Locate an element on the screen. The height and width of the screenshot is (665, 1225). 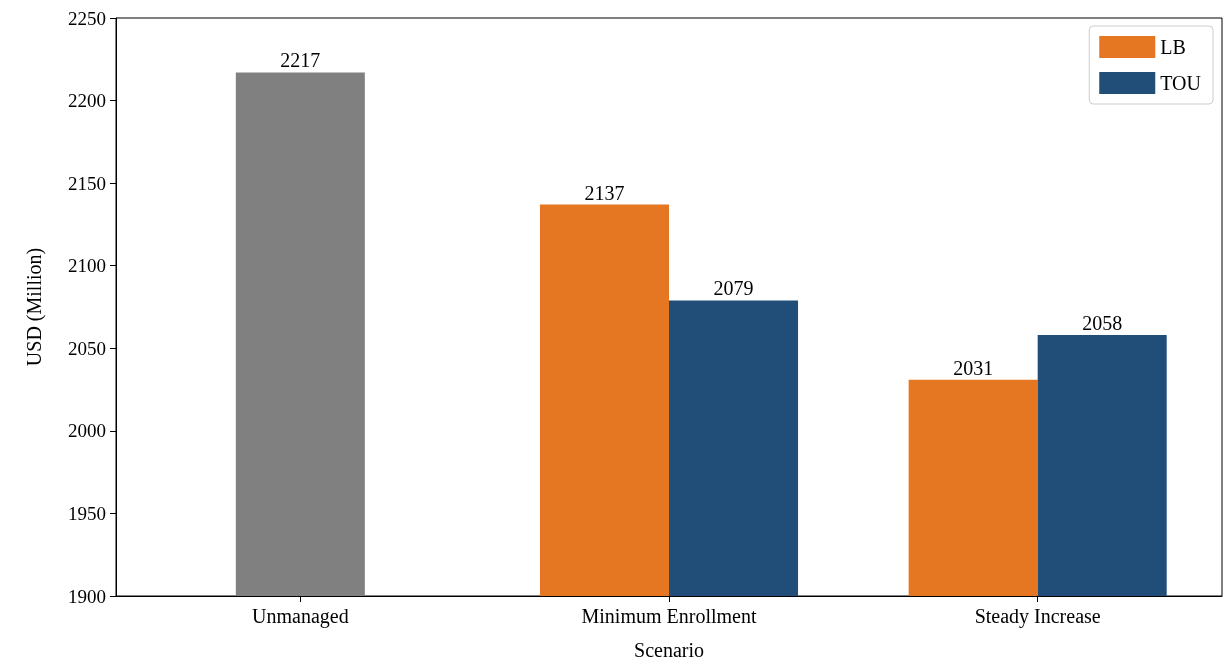
y-axis-title: USD (Million) is located at coordinates (34, 307).